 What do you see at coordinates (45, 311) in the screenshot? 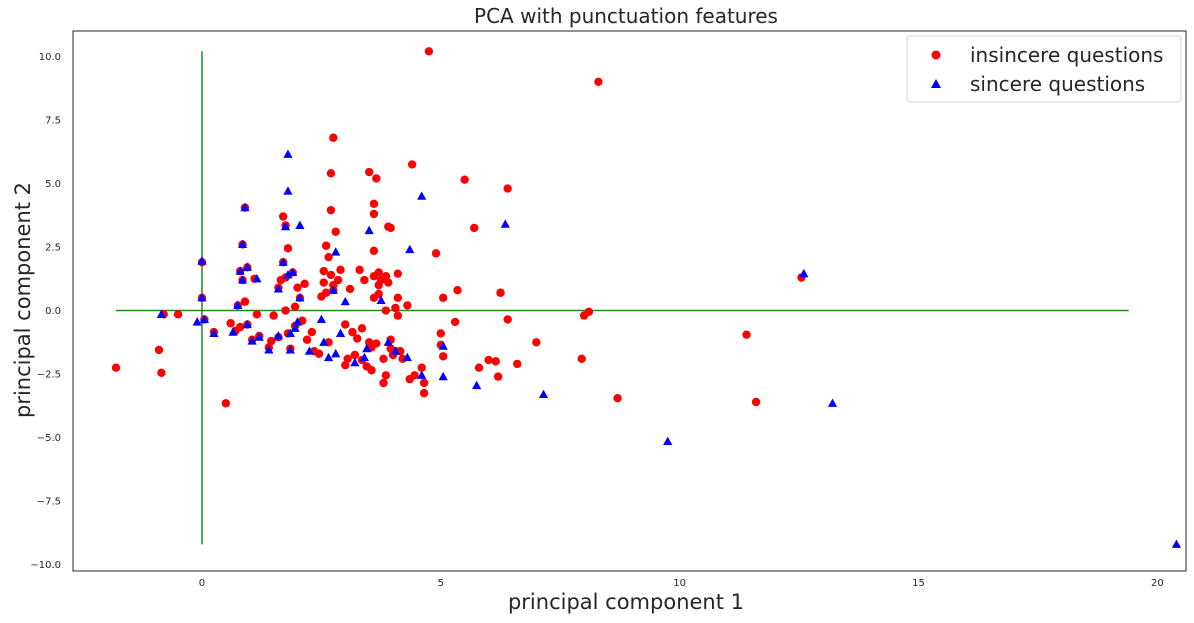
I see `y-axis-ticks: −10.0 −7.5 −5.0 −2.5 0.0 2.5 5.0 7.5 10.0` at bounding box center [45, 311].